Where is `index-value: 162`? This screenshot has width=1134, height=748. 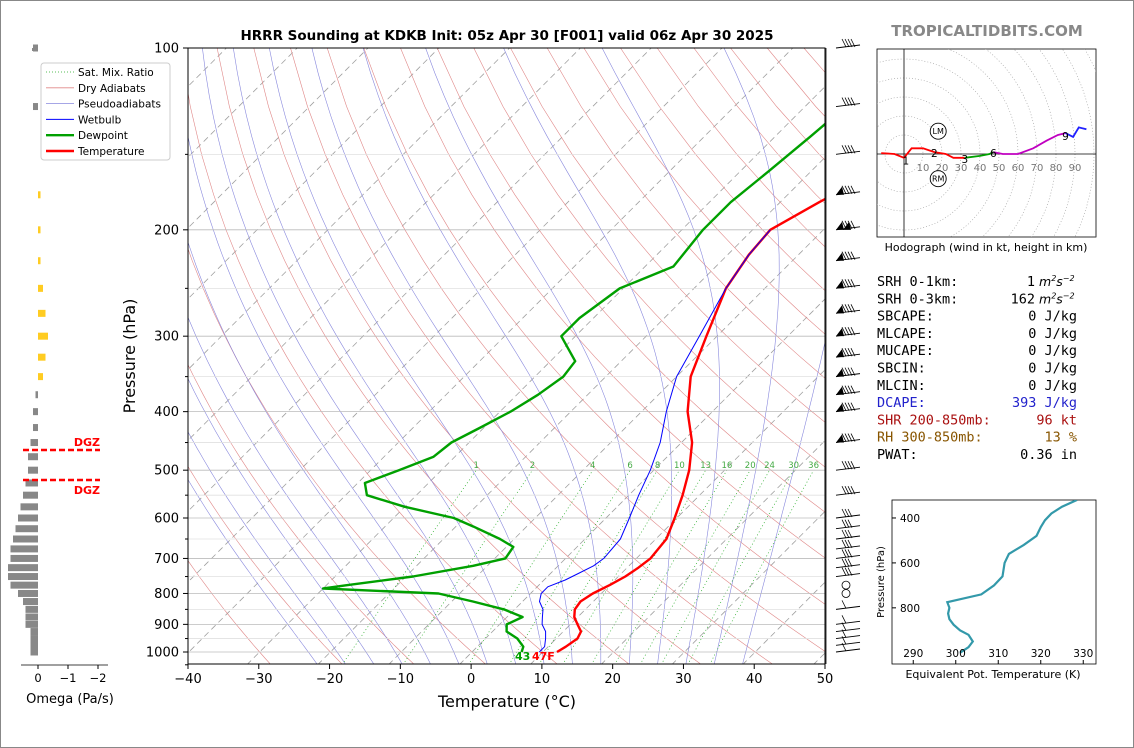
index-value: 162 is located at coordinates (1023, 299).